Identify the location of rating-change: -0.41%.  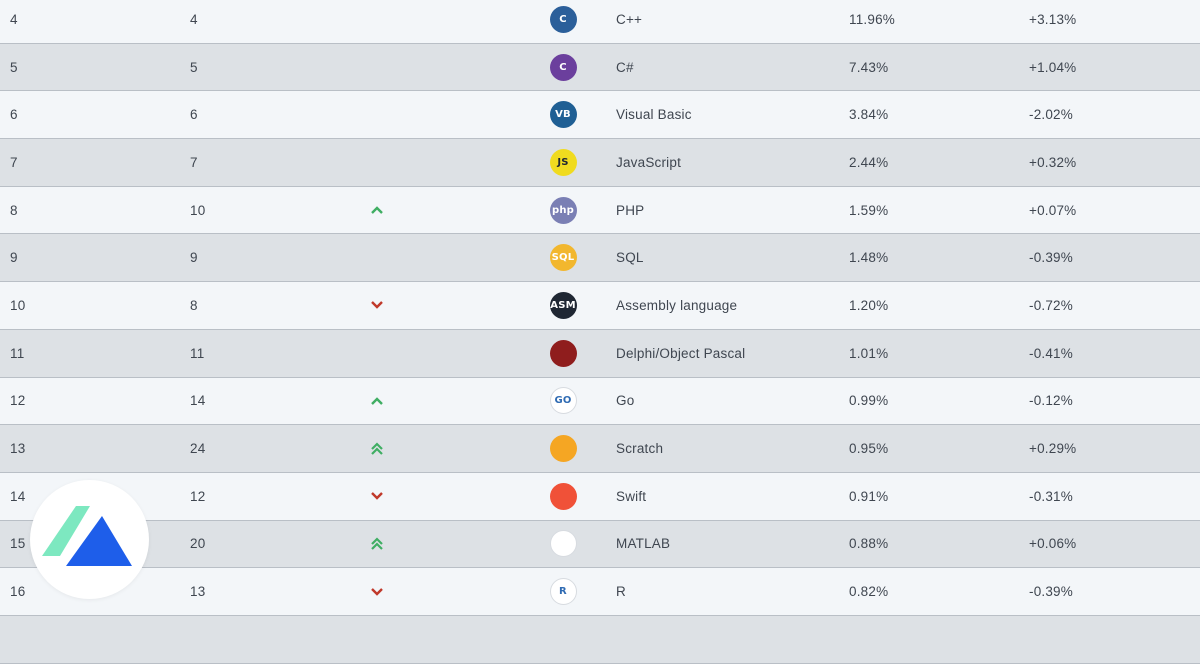
(1051, 353).